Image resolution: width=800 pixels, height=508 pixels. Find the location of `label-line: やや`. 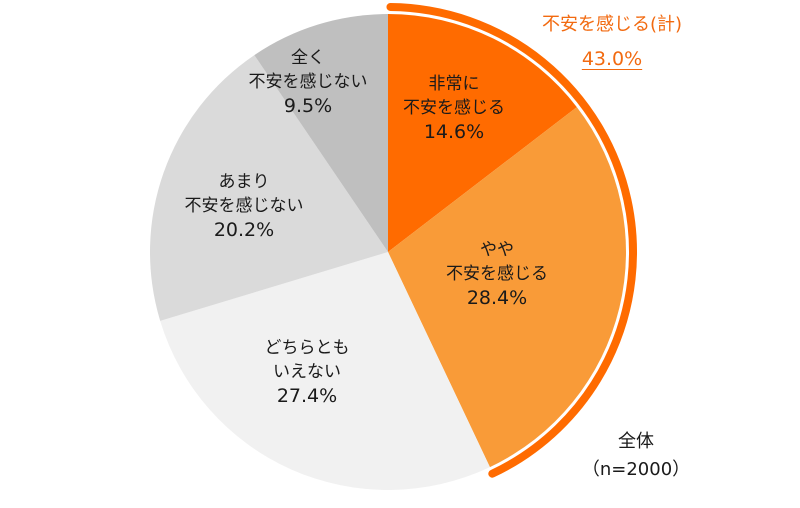

label-line: やや is located at coordinates (497, 250).